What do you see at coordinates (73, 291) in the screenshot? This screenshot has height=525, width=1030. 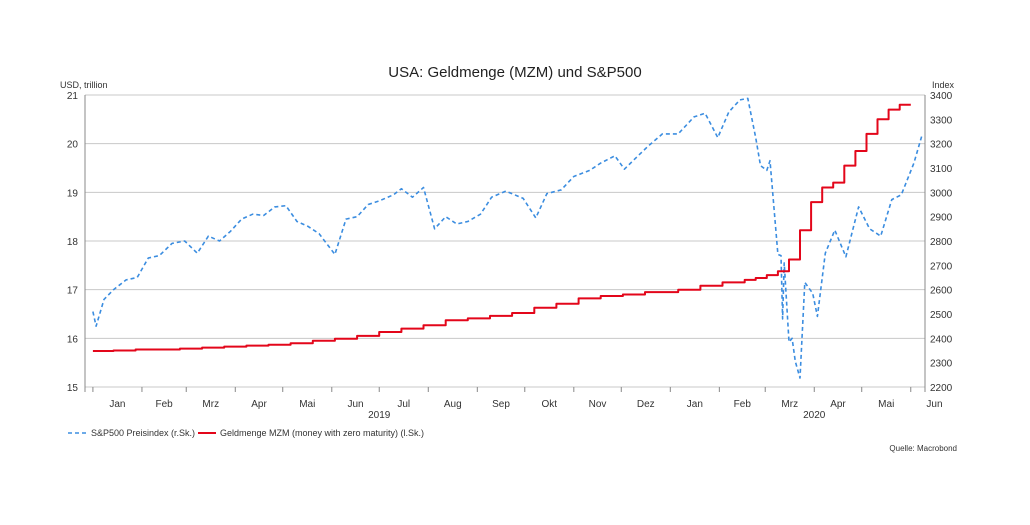 I see `left-tick-label: 17` at bounding box center [73, 291].